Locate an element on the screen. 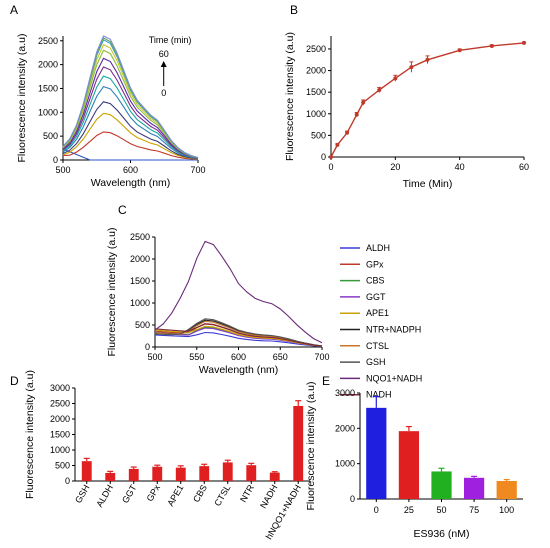 The height and width of the screenshot is (548, 550). x-axis-label: ES936 (nM) is located at coordinates (441, 534).